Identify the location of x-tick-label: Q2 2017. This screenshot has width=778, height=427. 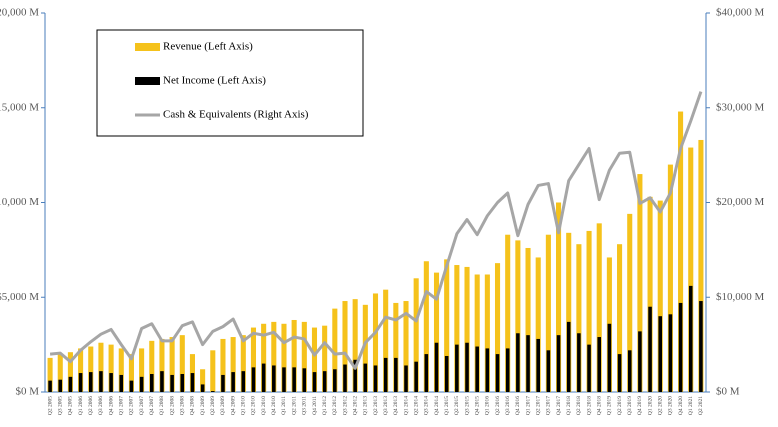
(538, 405).